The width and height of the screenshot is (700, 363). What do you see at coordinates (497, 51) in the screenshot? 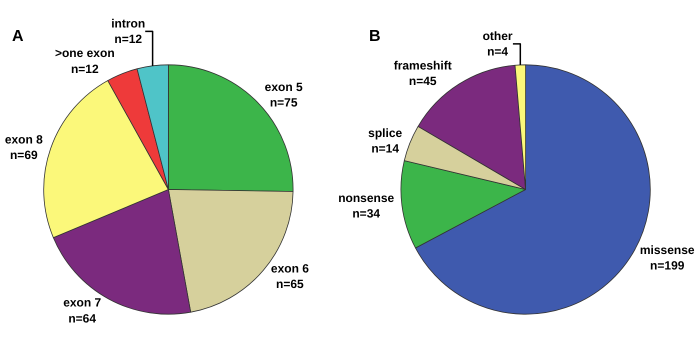
I see `data-label: n=4` at bounding box center [497, 51].